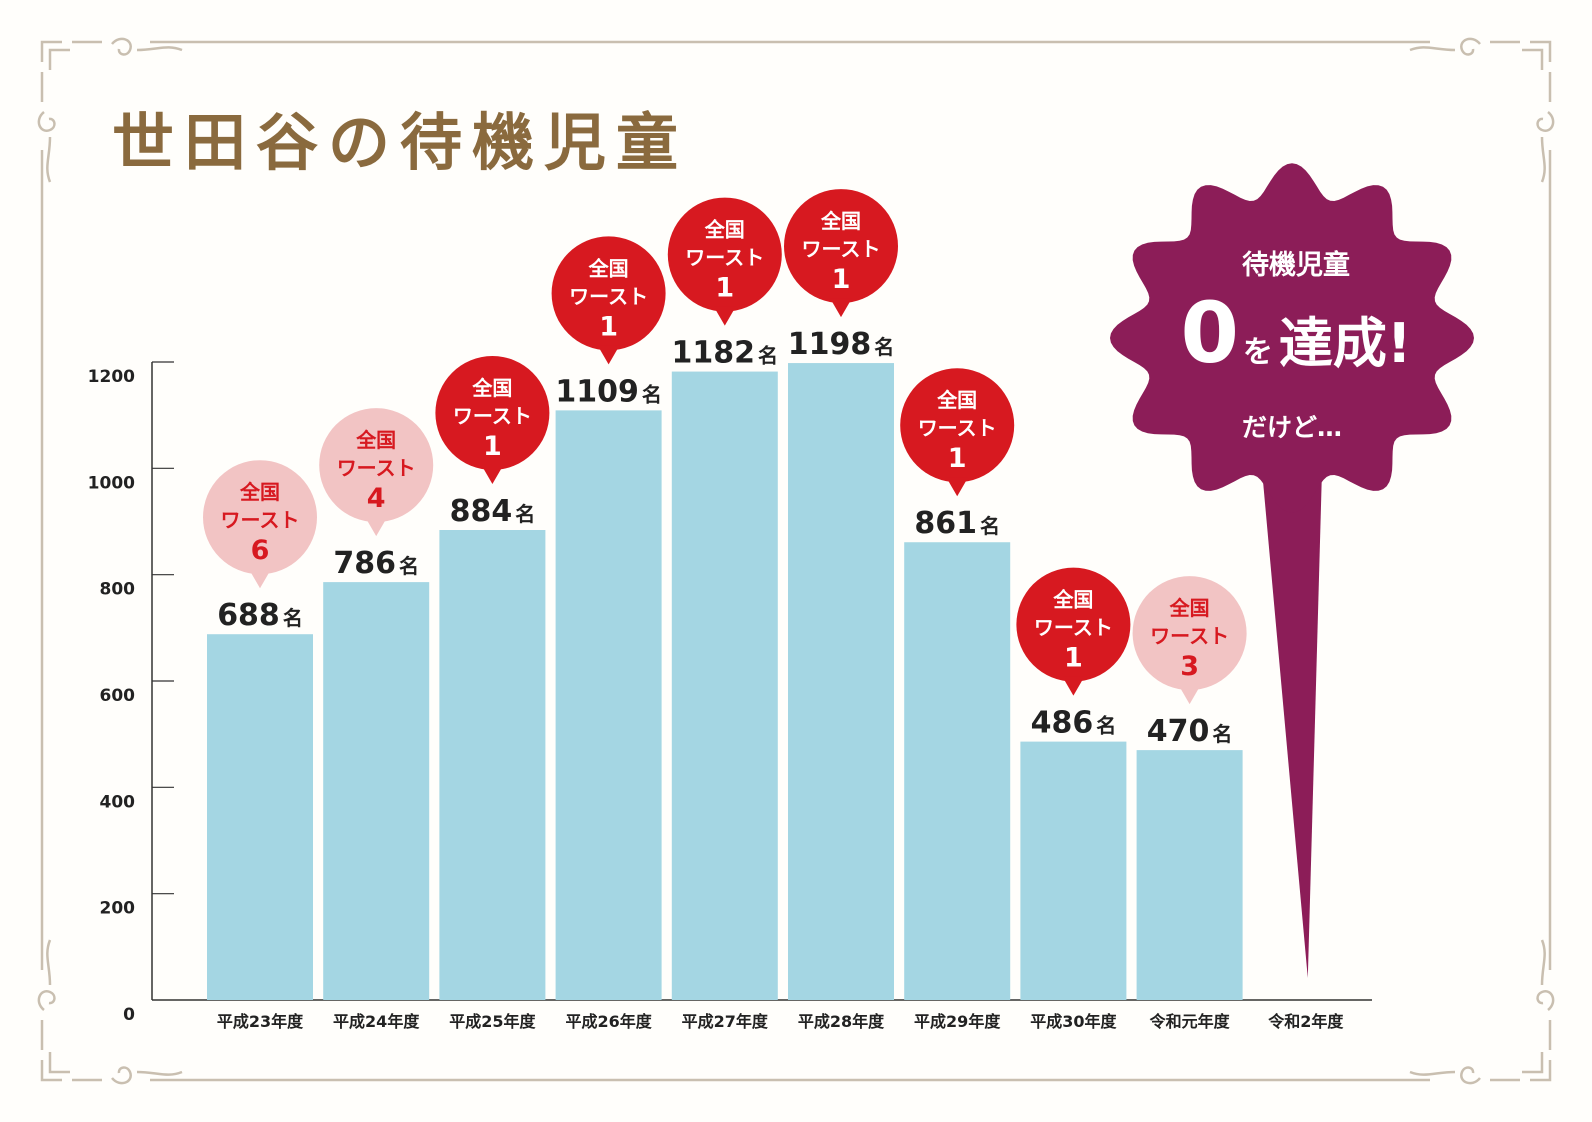 This screenshot has height=1122, width=1592. What do you see at coordinates (118, 590) in the screenshot?
I see `y-tick-label: 800` at bounding box center [118, 590].